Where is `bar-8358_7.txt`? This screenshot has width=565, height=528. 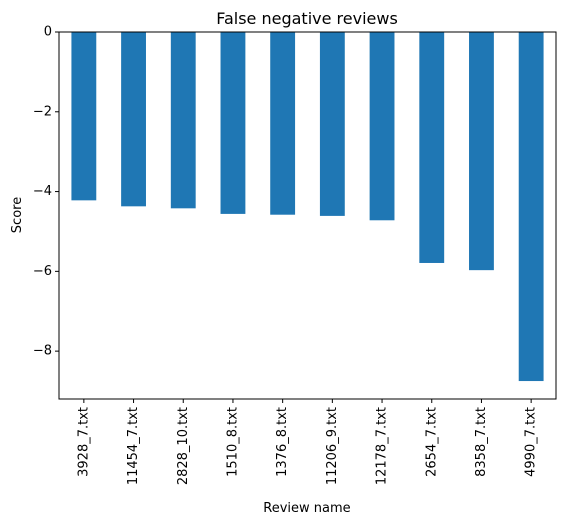 bar-8358_7.txt is located at coordinates (481, 151).